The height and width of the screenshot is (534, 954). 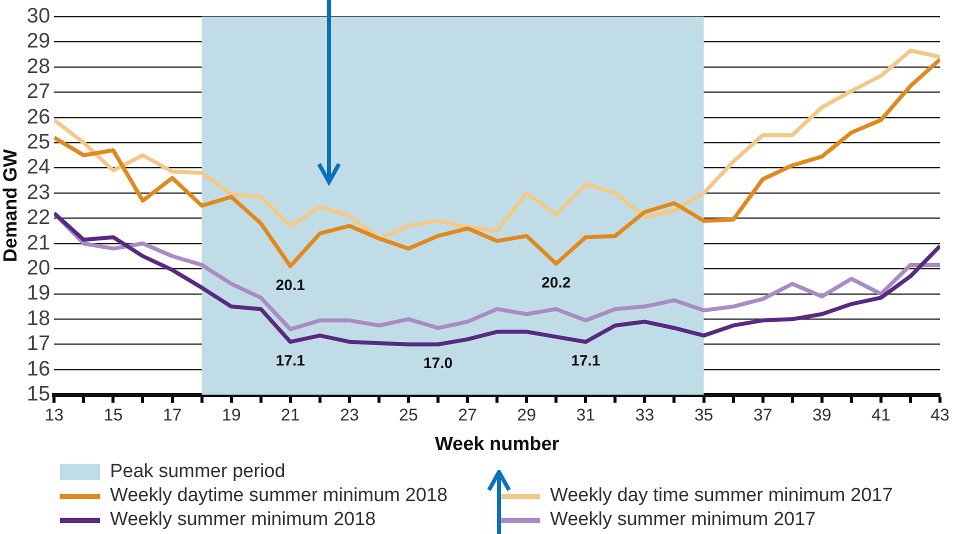 What do you see at coordinates (38, 92) in the screenshot?
I see `y-tick-label: 27` at bounding box center [38, 92].